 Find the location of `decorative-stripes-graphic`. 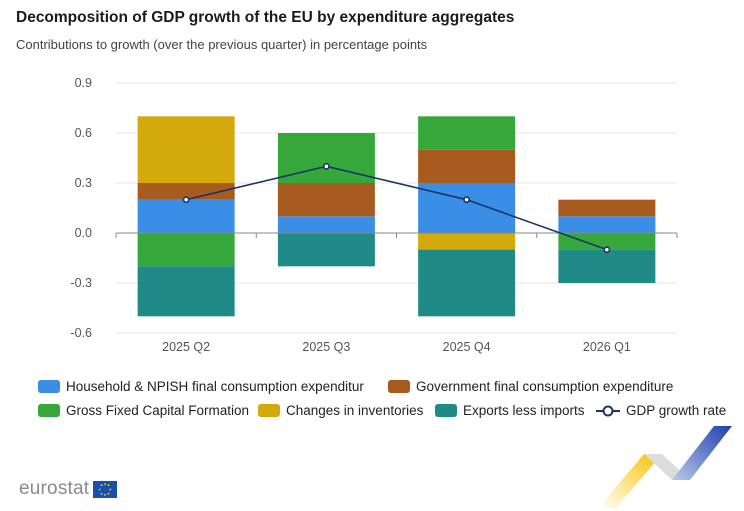

decorative-stripes-graphic is located at coordinates (665, 467).